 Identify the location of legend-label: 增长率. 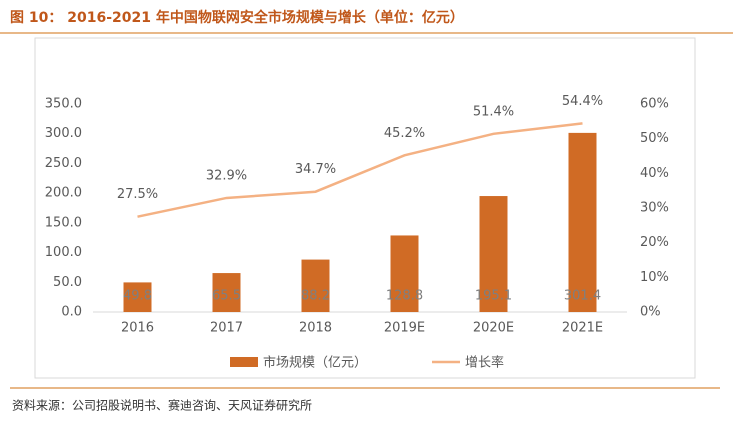
(484, 363).